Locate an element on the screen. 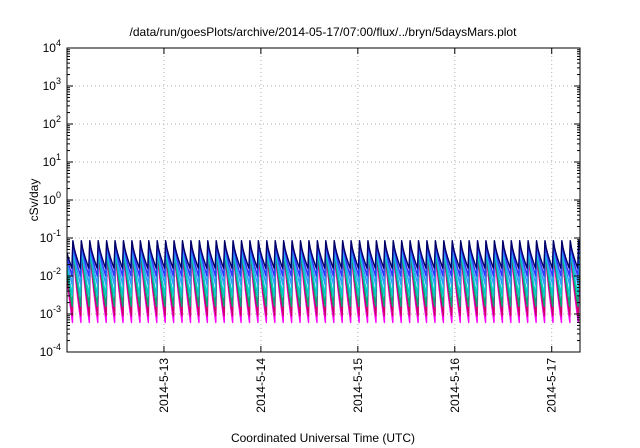  x-tick-label: 2014-5-16 is located at coordinates (455, 385).